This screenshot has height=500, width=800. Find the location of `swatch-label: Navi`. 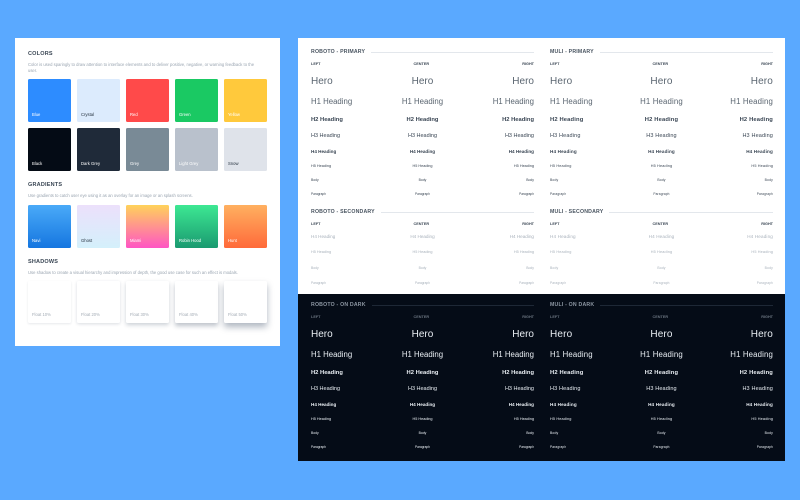

swatch-label: Navi is located at coordinates (36, 240).